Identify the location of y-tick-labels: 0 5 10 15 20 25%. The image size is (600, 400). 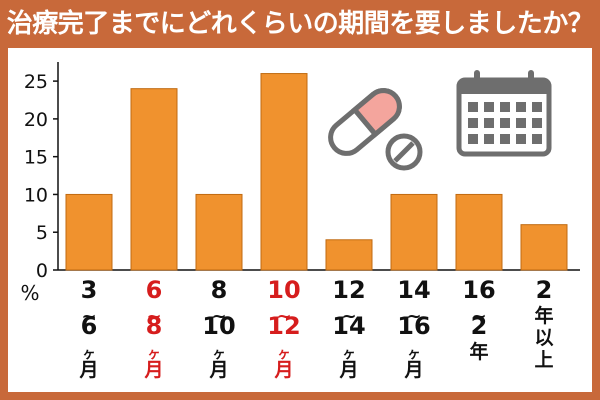
(34, 188).